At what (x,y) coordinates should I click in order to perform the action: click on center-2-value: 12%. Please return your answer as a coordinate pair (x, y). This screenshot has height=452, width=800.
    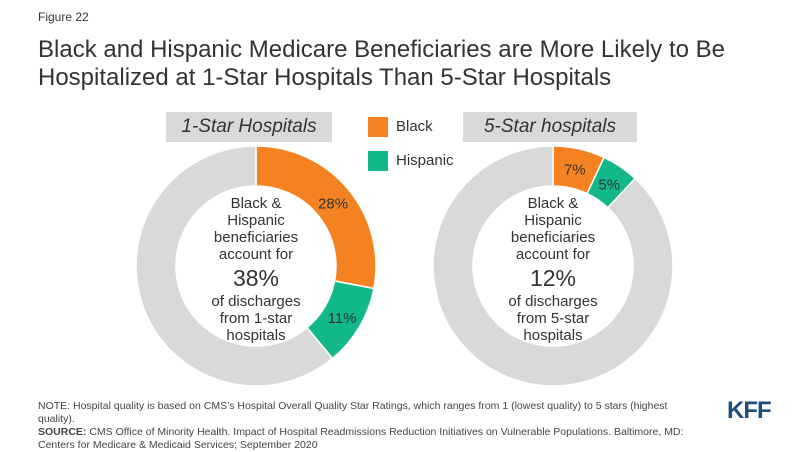
    Looking at the image, I should click on (553, 278).